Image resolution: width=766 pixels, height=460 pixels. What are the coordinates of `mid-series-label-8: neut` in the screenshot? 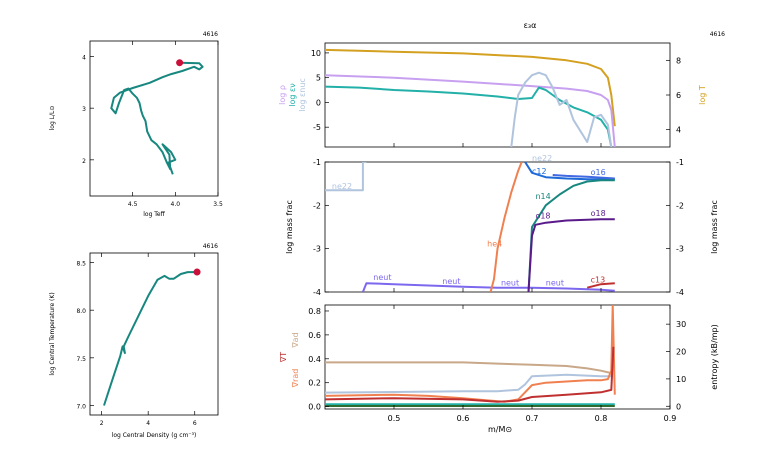 It's located at (382, 277).